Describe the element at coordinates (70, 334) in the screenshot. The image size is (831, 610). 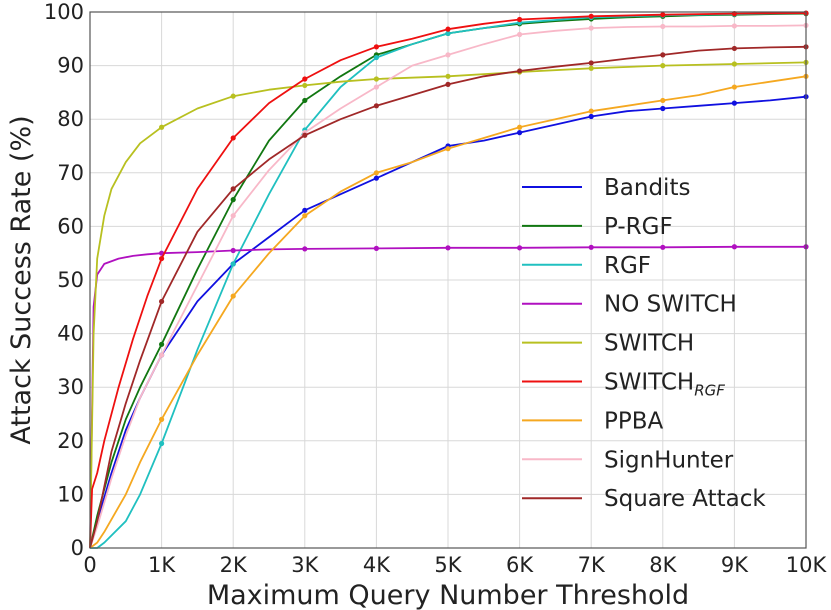
I see `y-tick-label: 40` at that location.